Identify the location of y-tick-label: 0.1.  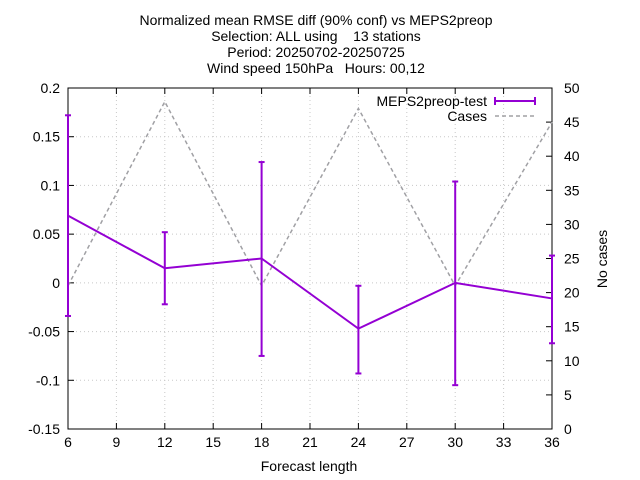
(51, 185).